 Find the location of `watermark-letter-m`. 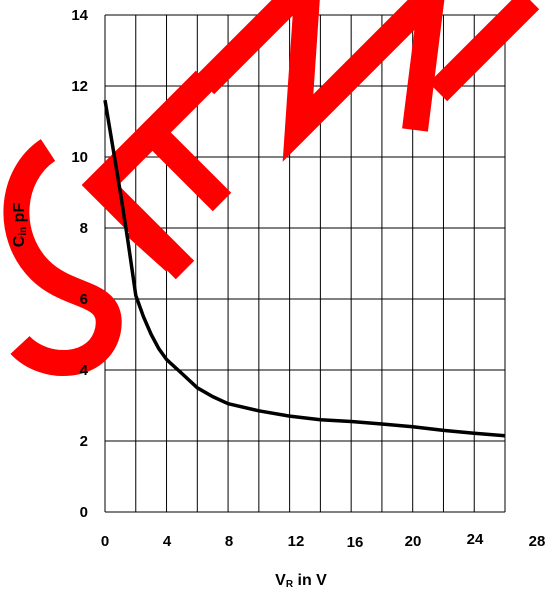

watermark-letter-m is located at coordinates (320, 81).